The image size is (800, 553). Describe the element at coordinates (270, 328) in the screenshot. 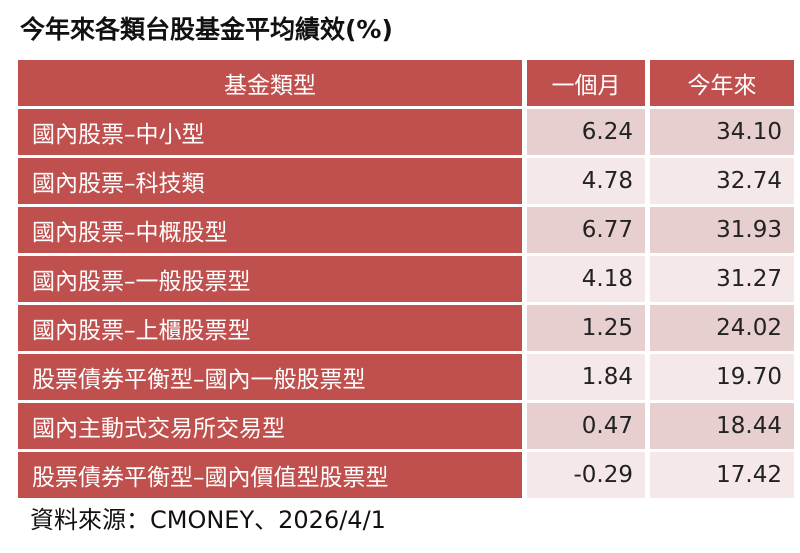

I see `fund-type-cell: 國內股票–上櫃股票型` at that location.